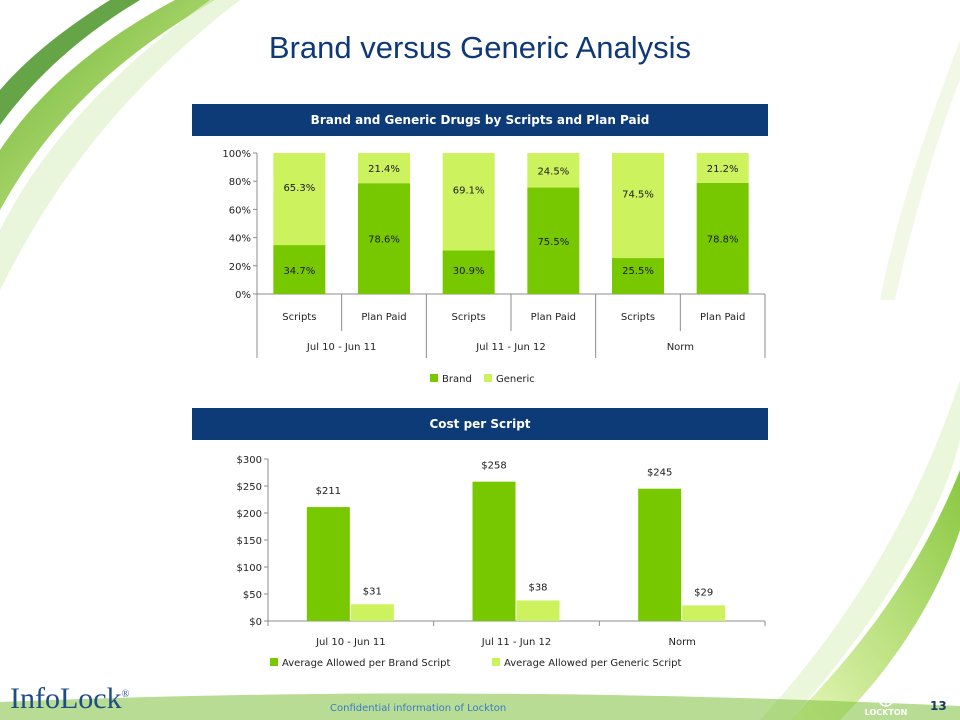  Describe the element at coordinates (659, 473) in the screenshot. I see `data-label-brand-cost: $245` at that location.